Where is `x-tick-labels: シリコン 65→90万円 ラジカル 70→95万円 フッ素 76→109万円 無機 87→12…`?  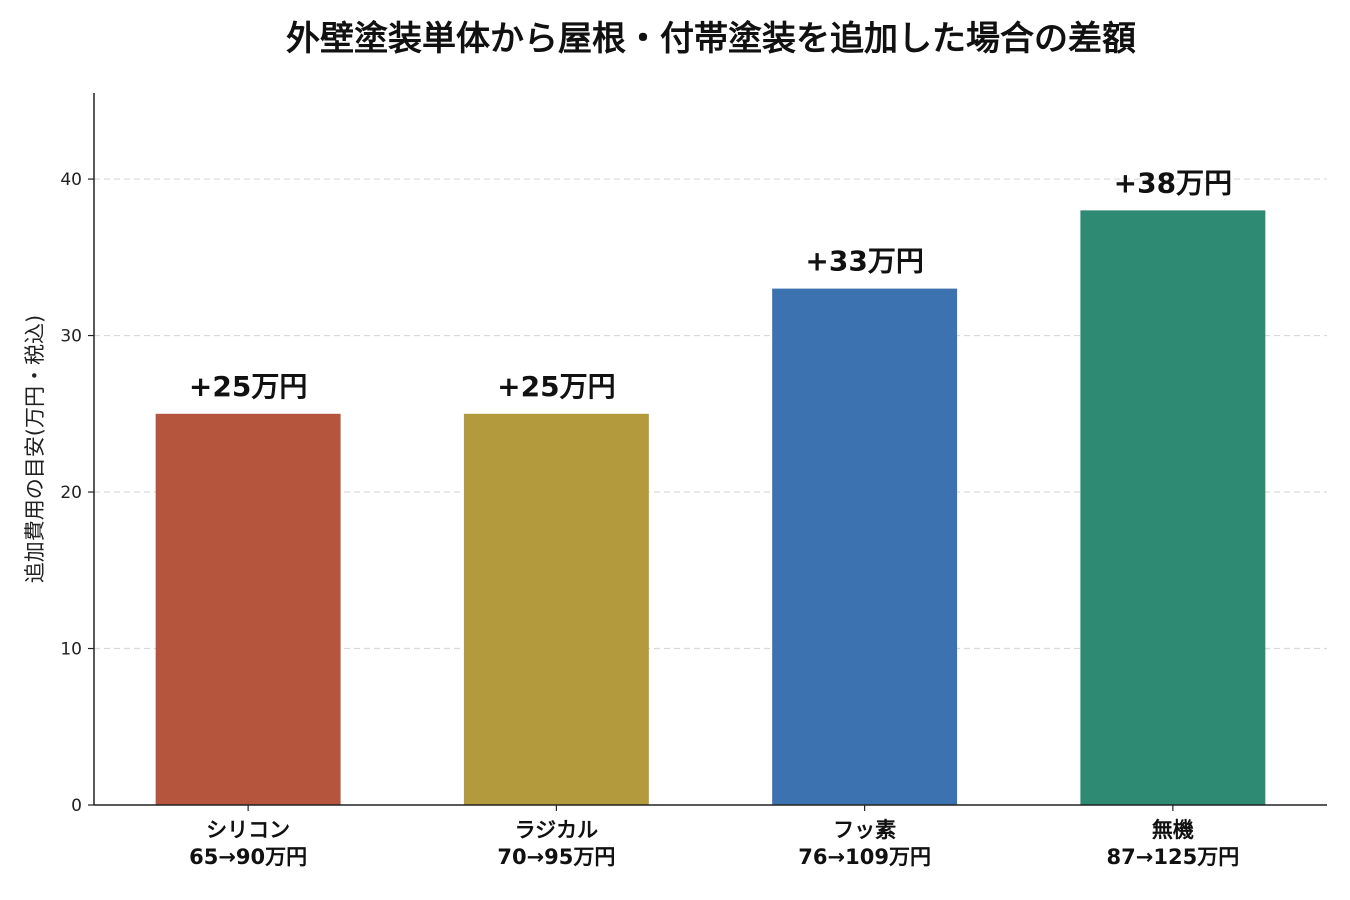 x-tick-labels: シリコン 65→90万円 ラジカル 70→95万円 フッ素 76→109万円 無機 87→12… is located at coordinates (714, 843).